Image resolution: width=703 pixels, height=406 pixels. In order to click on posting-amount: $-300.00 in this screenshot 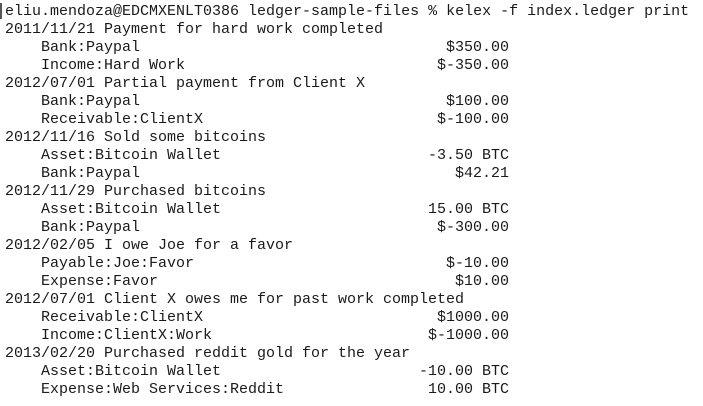, I will do `click(473, 227)`.